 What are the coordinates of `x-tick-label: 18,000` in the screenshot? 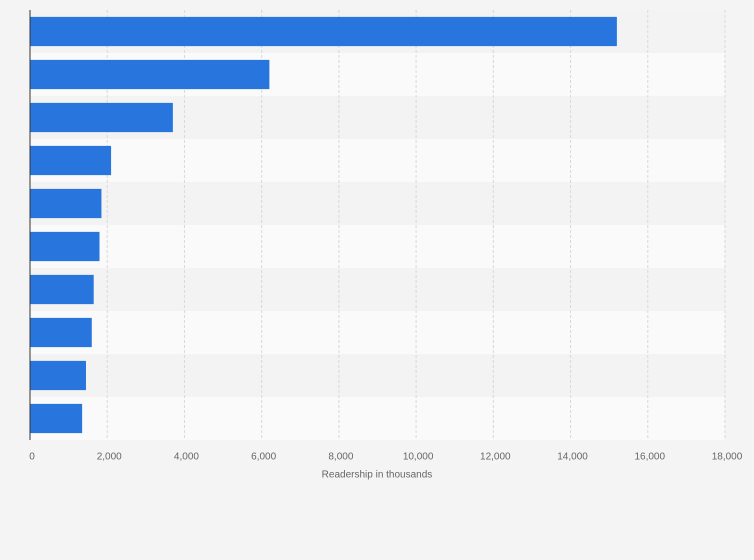 It's located at (727, 457).